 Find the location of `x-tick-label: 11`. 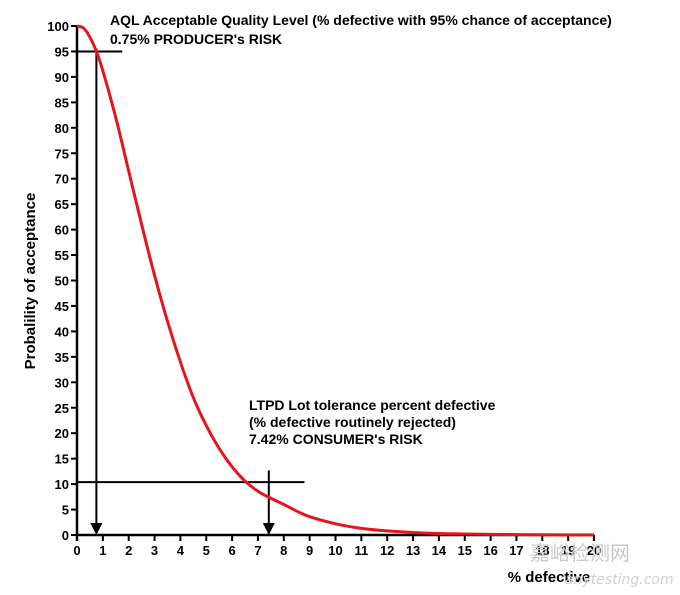

x-tick-label: 11 is located at coordinates (361, 550).